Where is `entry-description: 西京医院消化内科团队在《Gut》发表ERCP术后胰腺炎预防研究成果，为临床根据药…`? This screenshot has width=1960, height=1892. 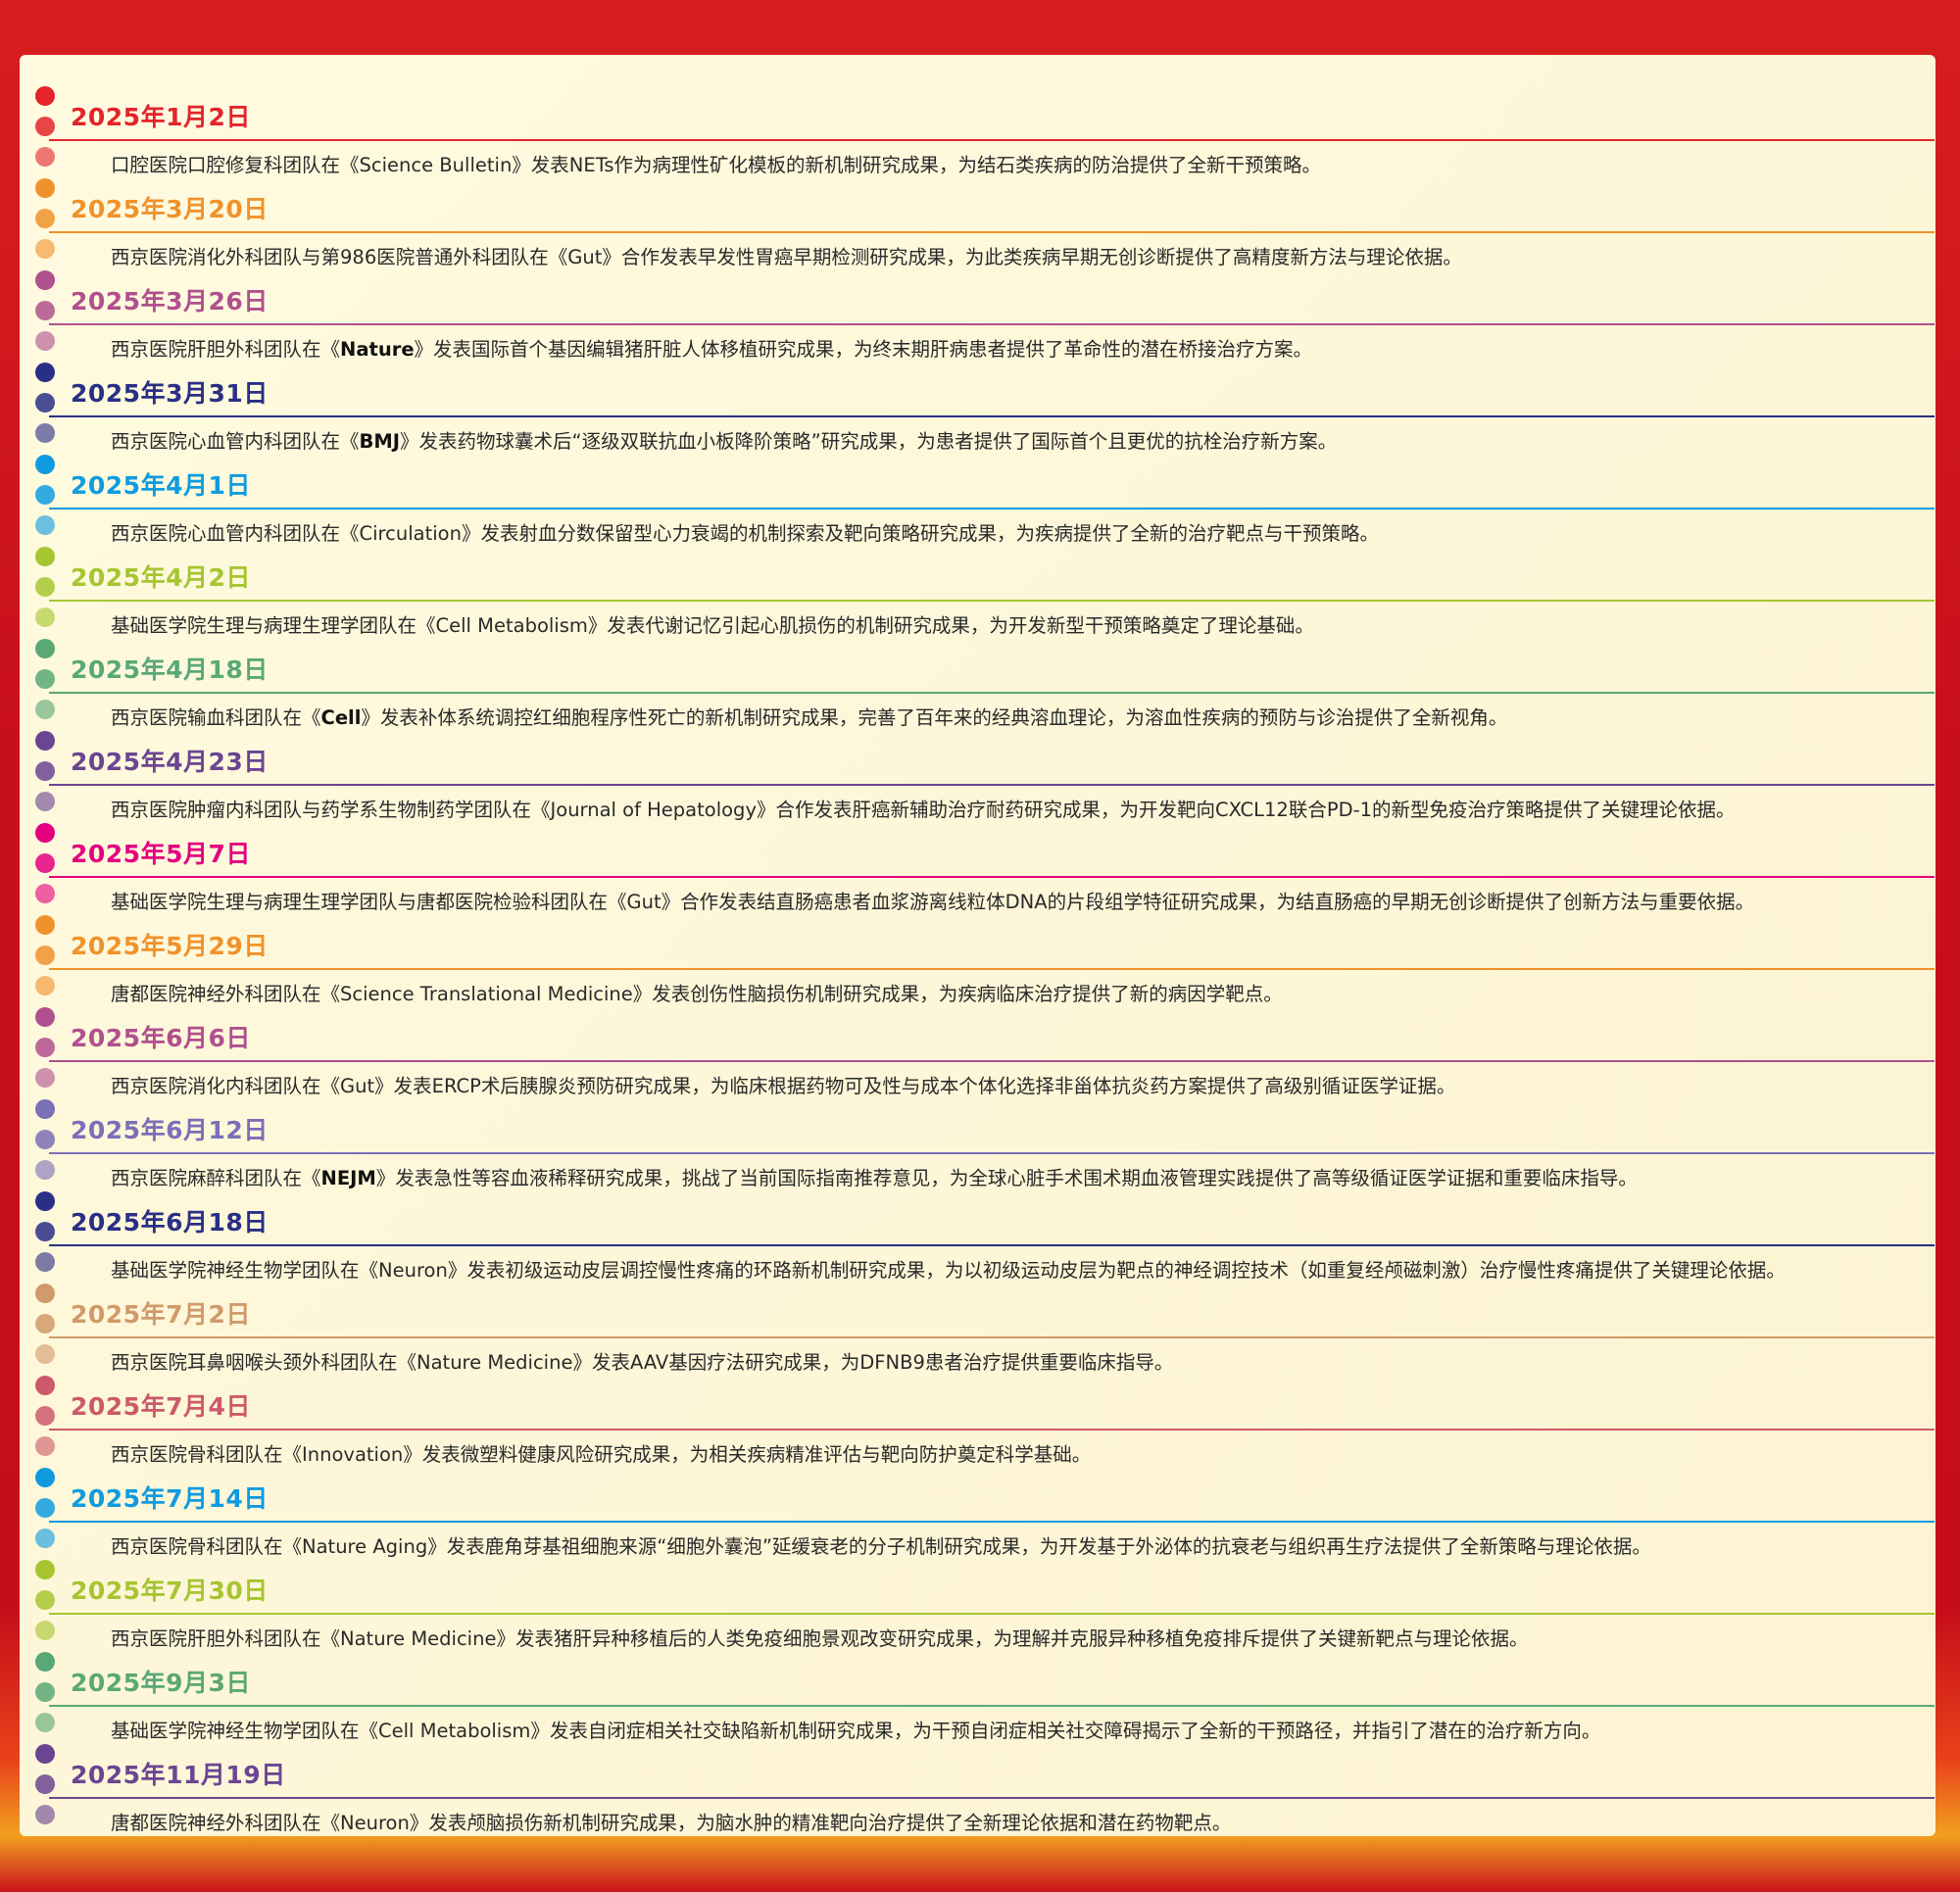 entry-description: 西京医院消化内科团队在《Gut》发表ERCP术后胰腺炎预防研究成果，为临床根据药… is located at coordinates (783, 1084).